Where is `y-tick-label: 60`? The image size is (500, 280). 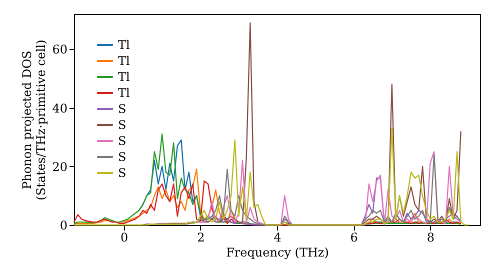
y-tick-label: 60 is located at coordinates (60, 49).